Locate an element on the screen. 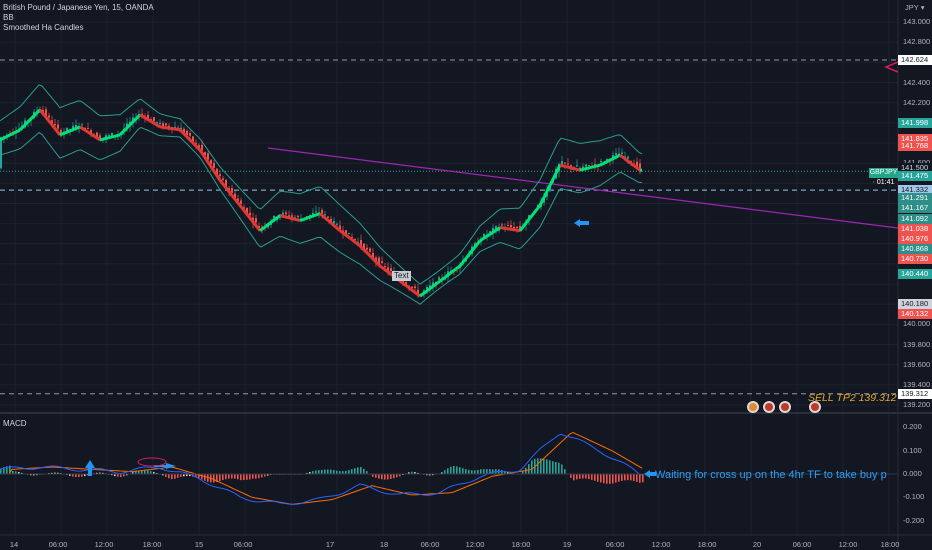 This screenshot has height=550, width=932. price-tick: 139.400 is located at coordinates (917, 384).